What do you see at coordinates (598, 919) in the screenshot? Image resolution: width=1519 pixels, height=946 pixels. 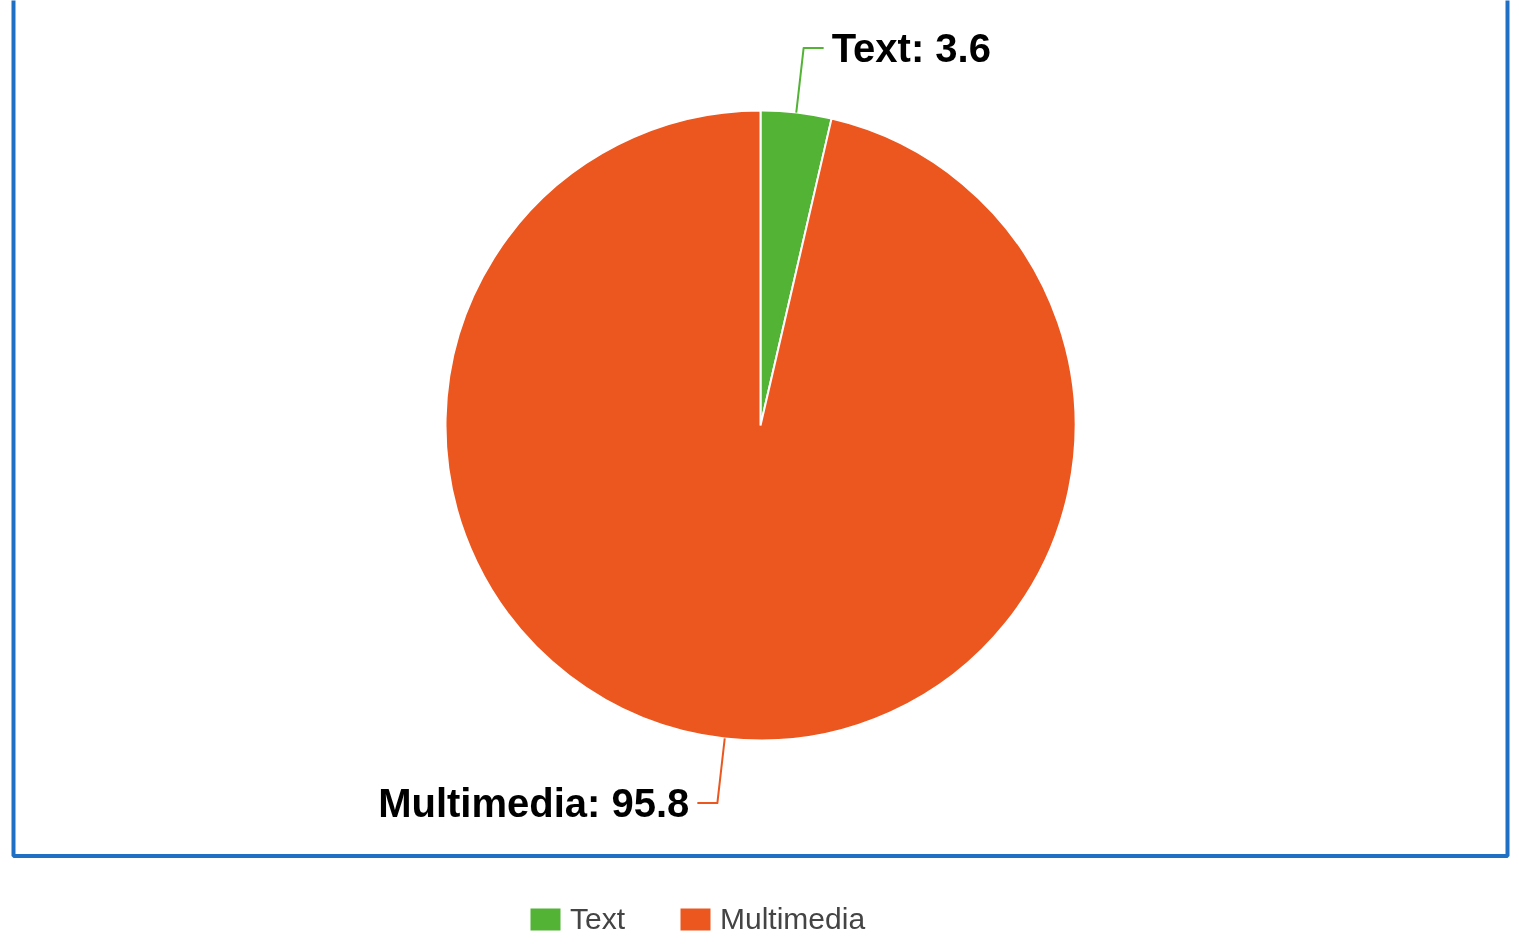 I see `legend-label: Text` at bounding box center [598, 919].